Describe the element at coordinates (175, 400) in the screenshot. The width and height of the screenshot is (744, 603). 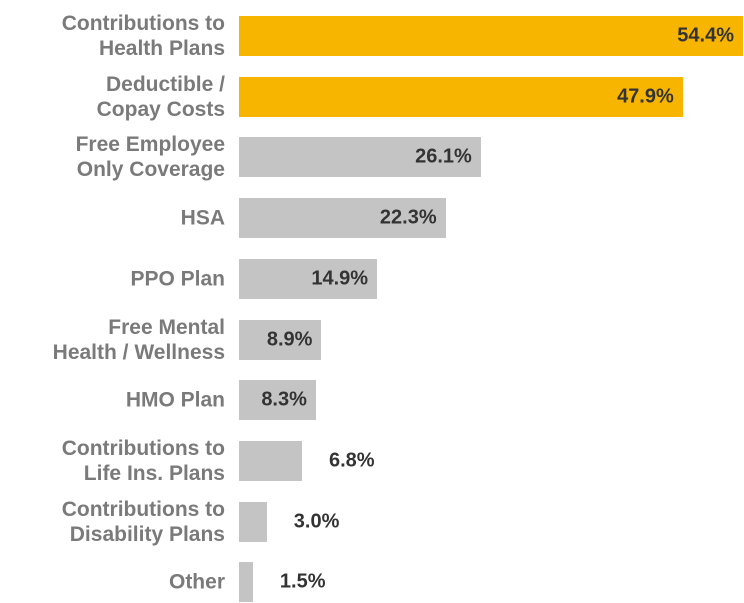
I see `category-label: HMO Plan` at that location.